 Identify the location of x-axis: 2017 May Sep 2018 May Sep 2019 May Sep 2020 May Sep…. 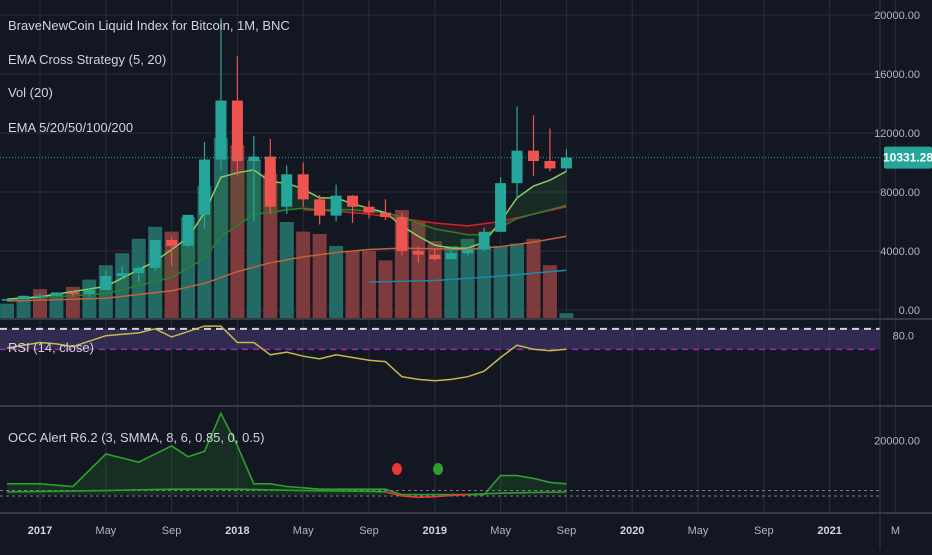
(464, 531).